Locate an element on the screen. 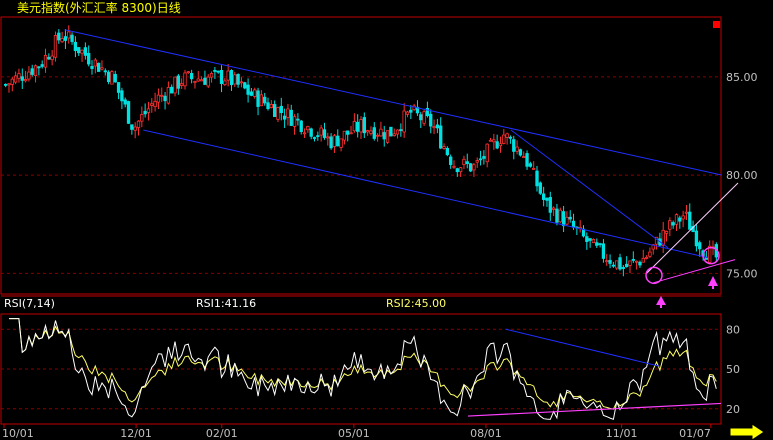  rsi-y-tick-label: 80 is located at coordinates (733, 329).